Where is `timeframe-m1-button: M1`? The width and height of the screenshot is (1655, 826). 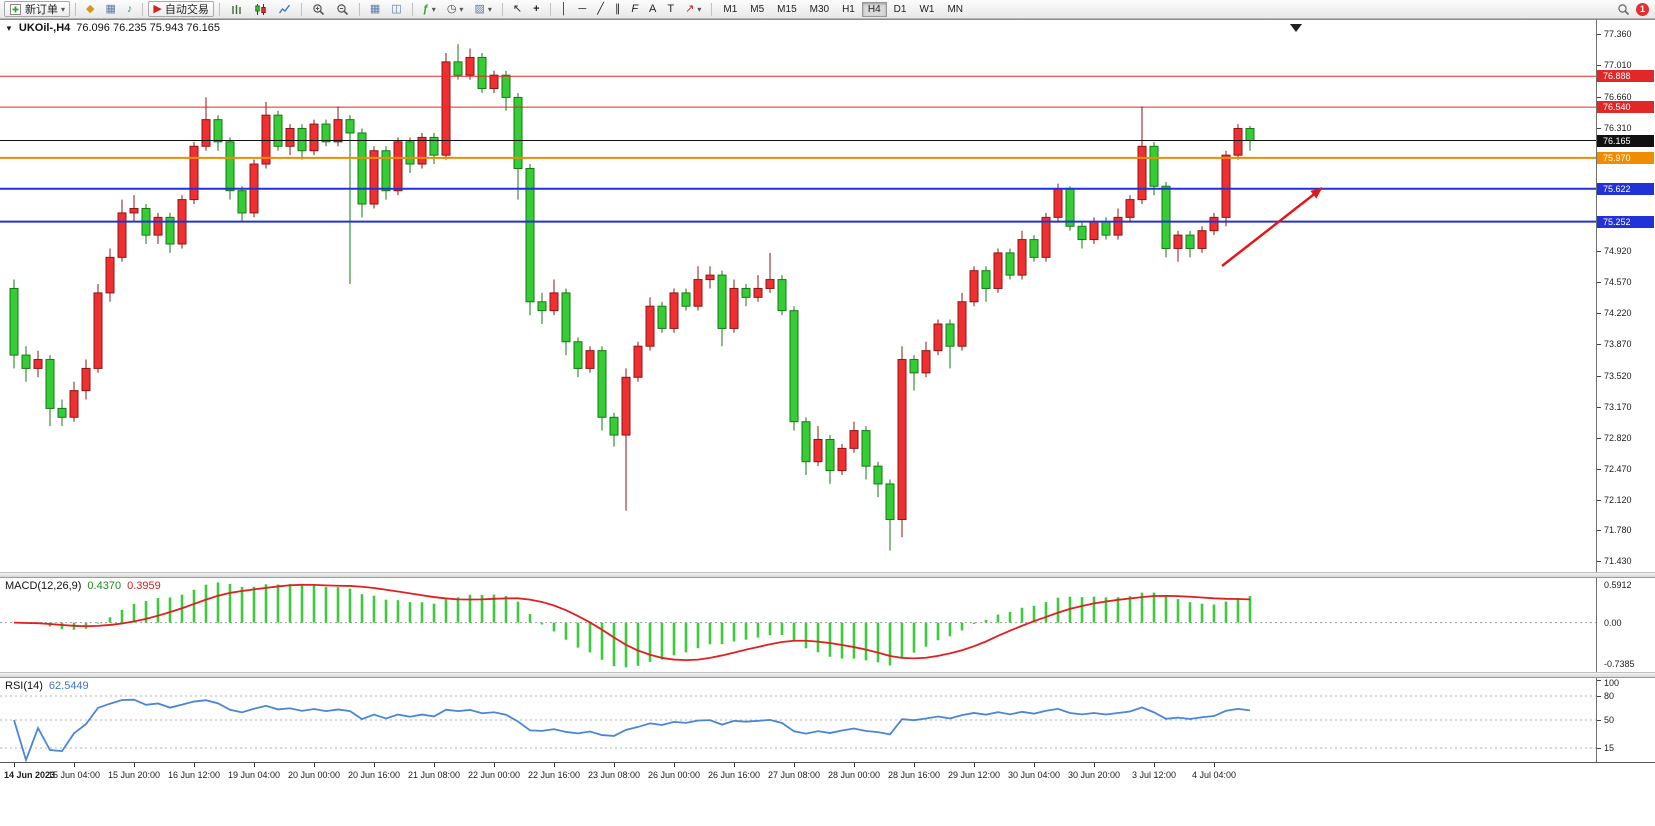 timeframe-m1-button: M1 is located at coordinates (730, 9).